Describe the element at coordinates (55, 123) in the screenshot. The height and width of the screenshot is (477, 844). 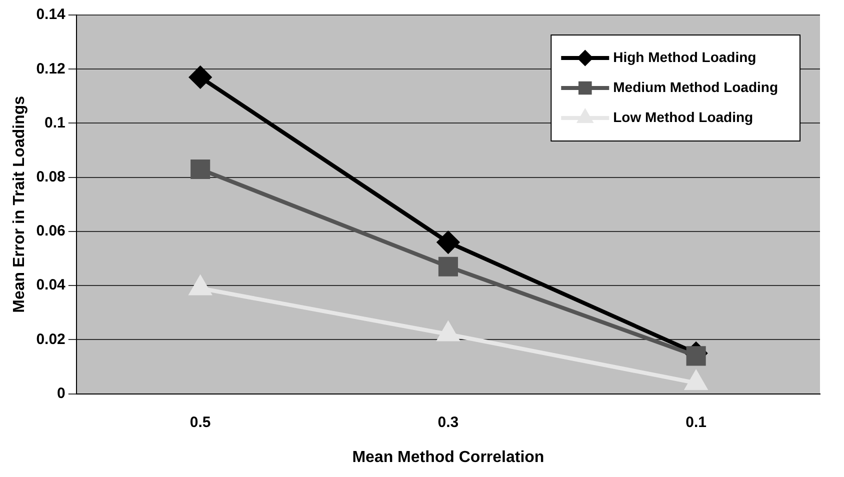
I see `y-tick-label: 0.1` at that location.